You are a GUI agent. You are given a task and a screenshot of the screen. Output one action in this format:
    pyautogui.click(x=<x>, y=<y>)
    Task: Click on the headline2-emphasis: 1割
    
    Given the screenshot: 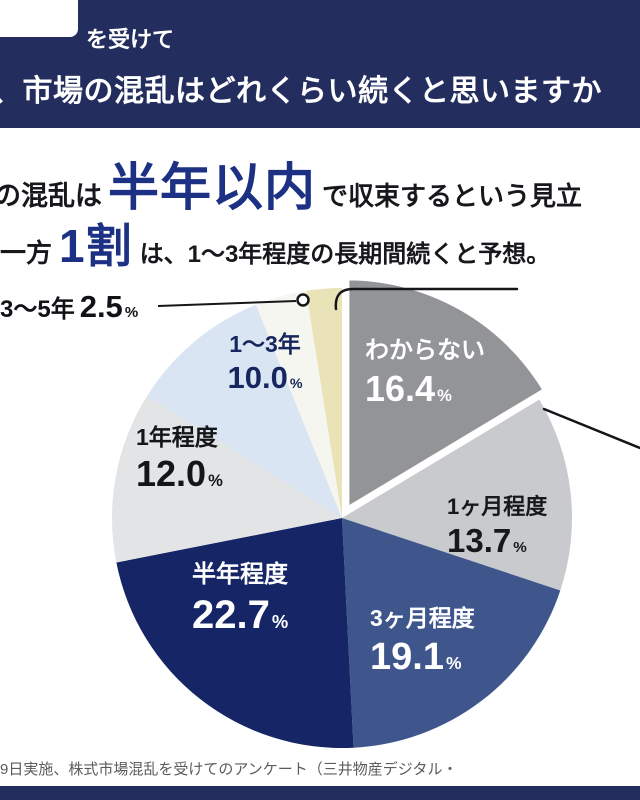 What is the action you would take?
    pyautogui.click(x=96, y=246)
    